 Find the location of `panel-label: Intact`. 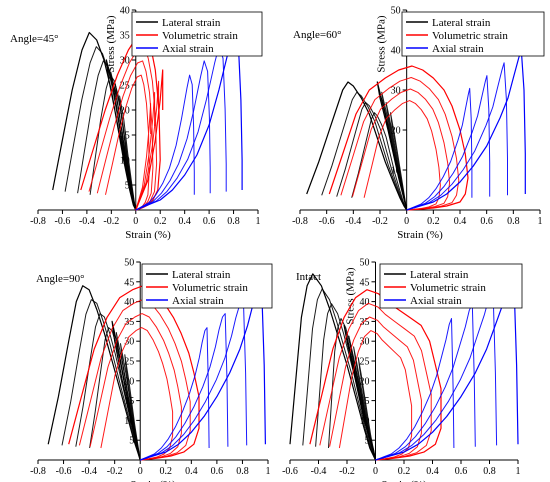

panel-label: Intact is located at coordinates (308, 277).